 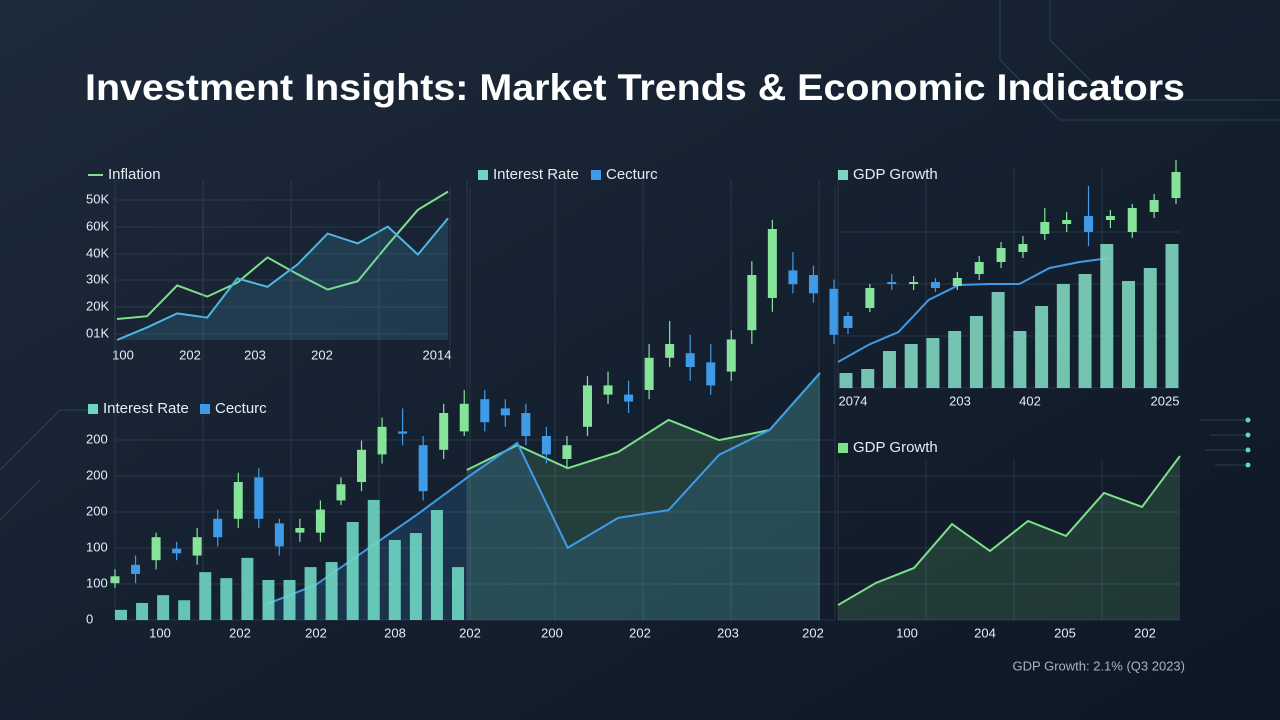 What do you see at coordinates (1165, 400) in the screenshot?
I see `x-tick-label: 2025` at bounding box center [1165, 400].